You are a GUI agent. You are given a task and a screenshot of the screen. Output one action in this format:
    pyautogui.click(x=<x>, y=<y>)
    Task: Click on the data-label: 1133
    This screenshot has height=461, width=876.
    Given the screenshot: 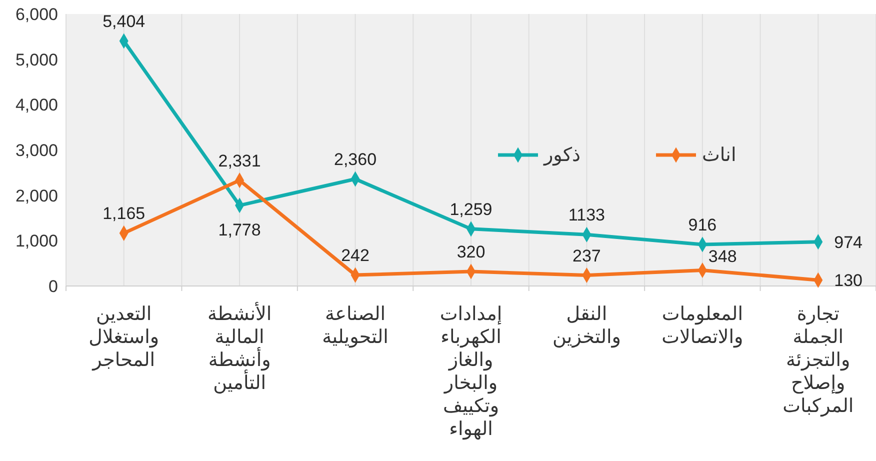 What is the action you would take?
    pyautogui.click(x=586, y=215)
    